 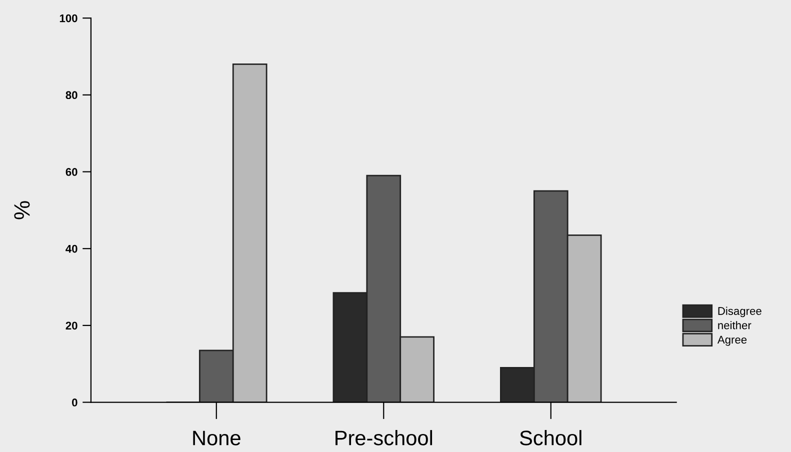 What do you see at coordinates (69, 18) in the screenshot?
I see `y-tick-label: 100` at bounding box center [69, 18].